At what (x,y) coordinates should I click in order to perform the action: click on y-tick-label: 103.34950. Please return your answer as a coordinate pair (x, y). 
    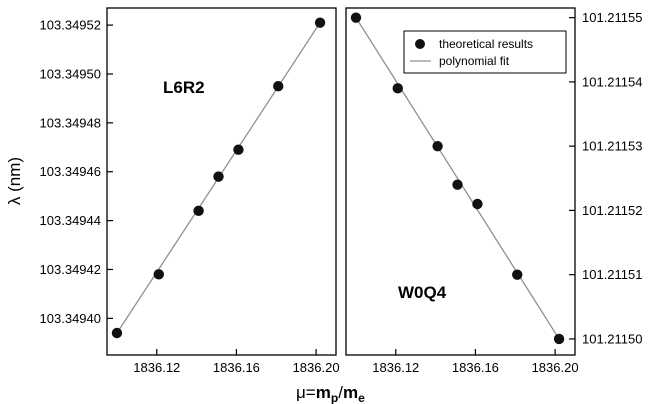
    Looking at the image, I should click on (70, 73).